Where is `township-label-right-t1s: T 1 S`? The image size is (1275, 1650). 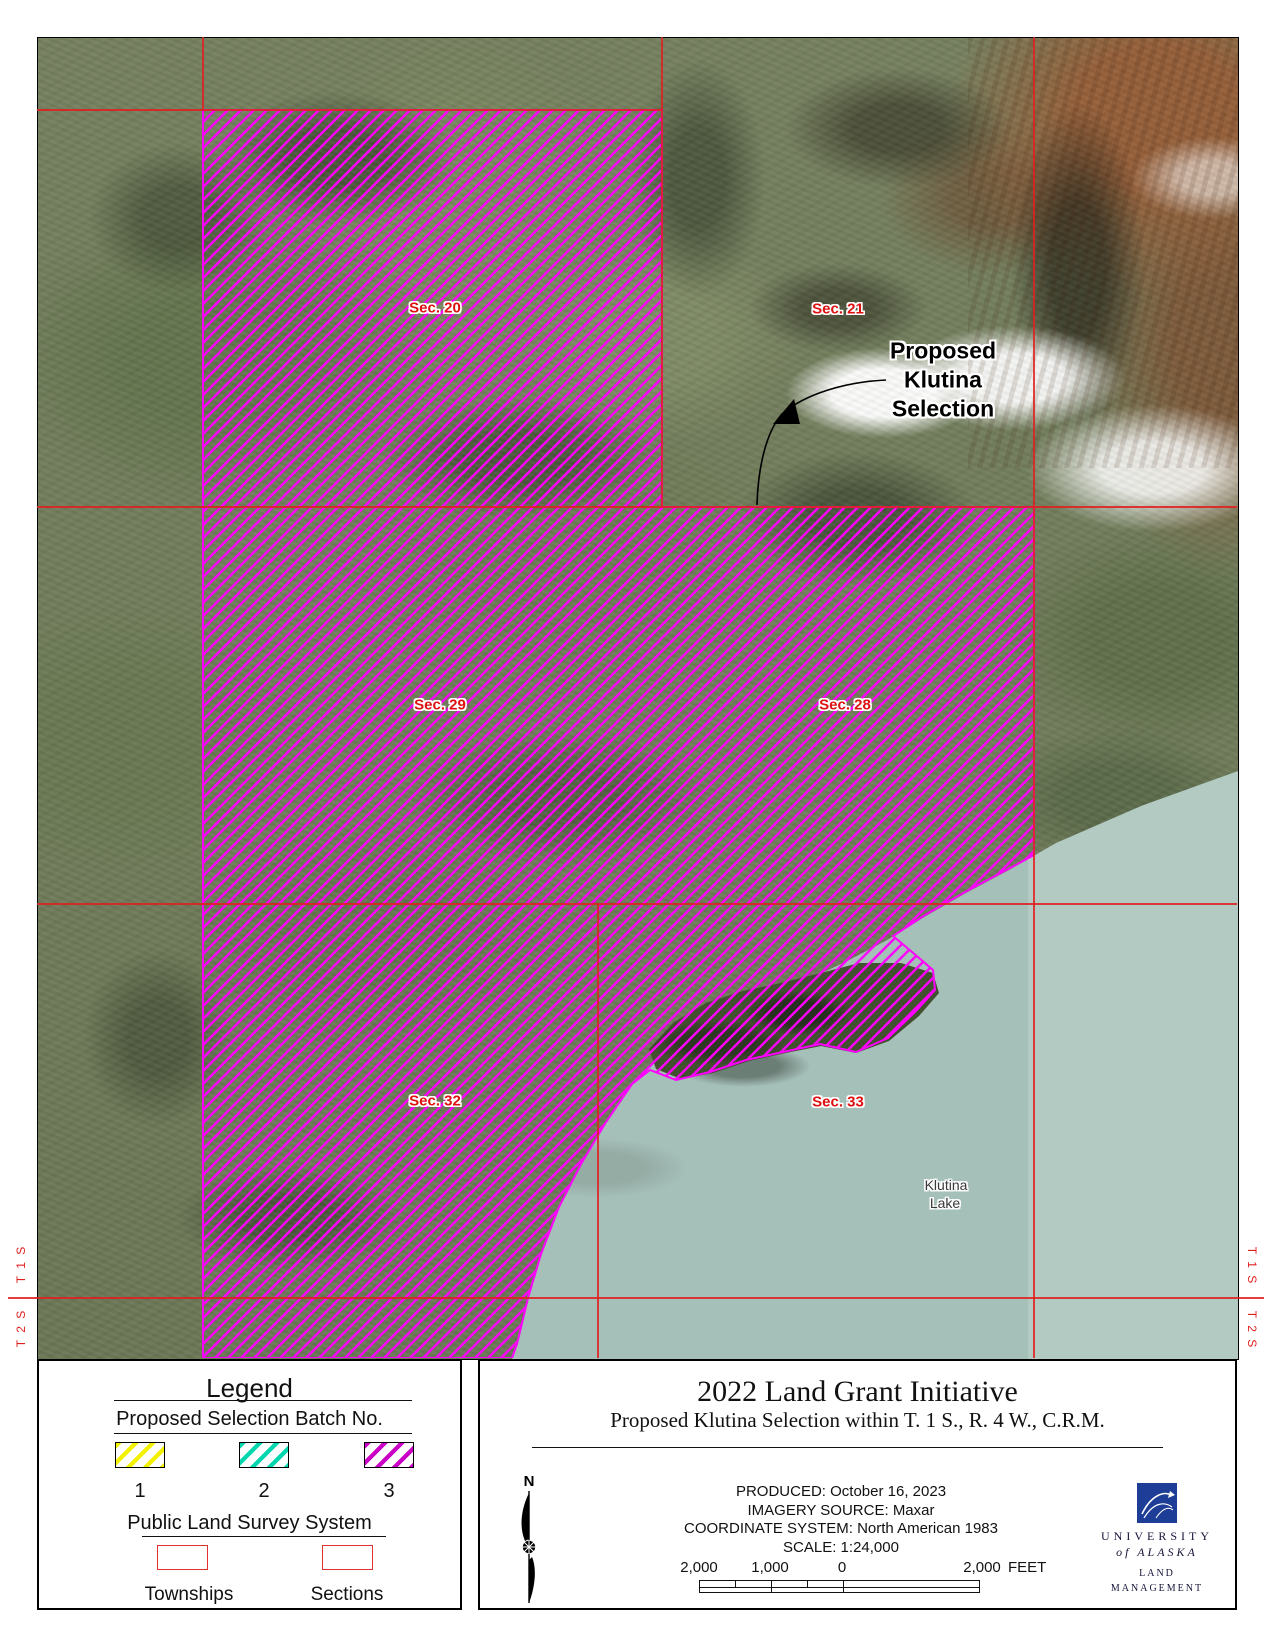 township-label-right-t1s: T 1 S is located at coordinates (1252, 1266).